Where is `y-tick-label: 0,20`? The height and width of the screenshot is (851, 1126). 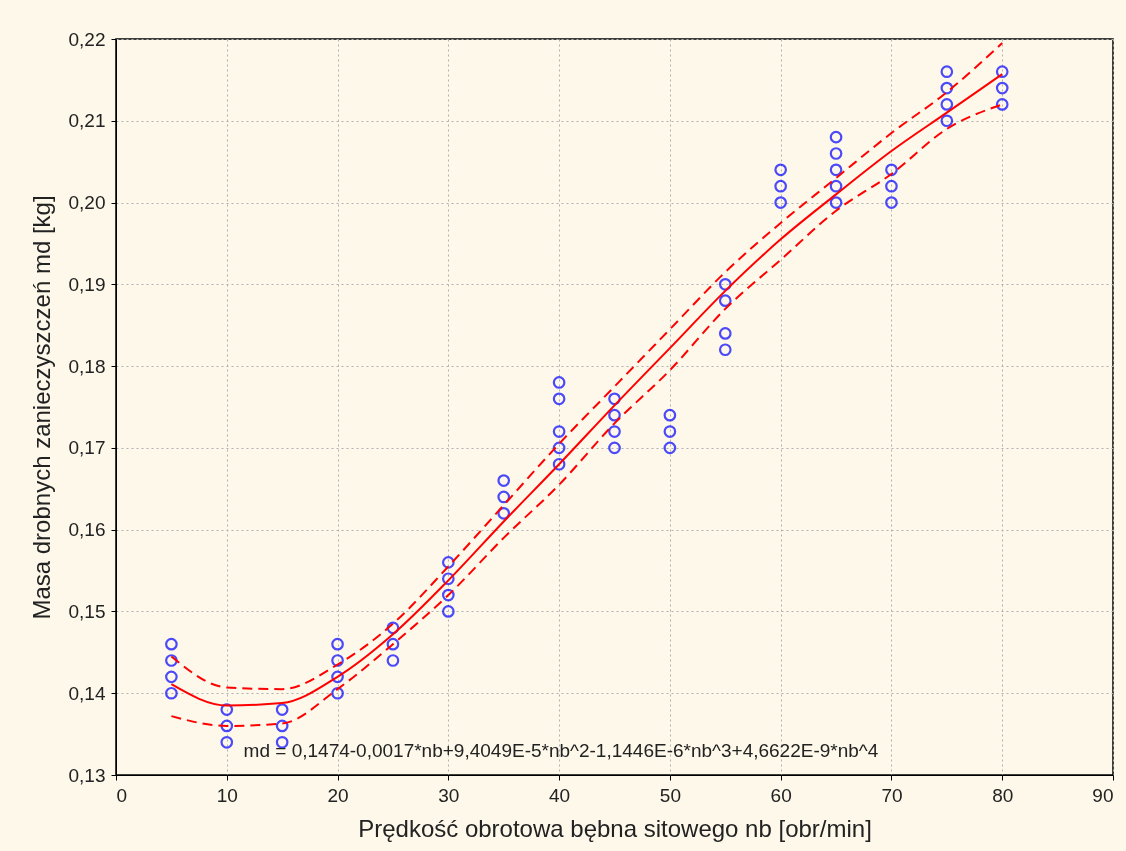 y-tick-label: 0,20 is located at coordinates (87, 203).